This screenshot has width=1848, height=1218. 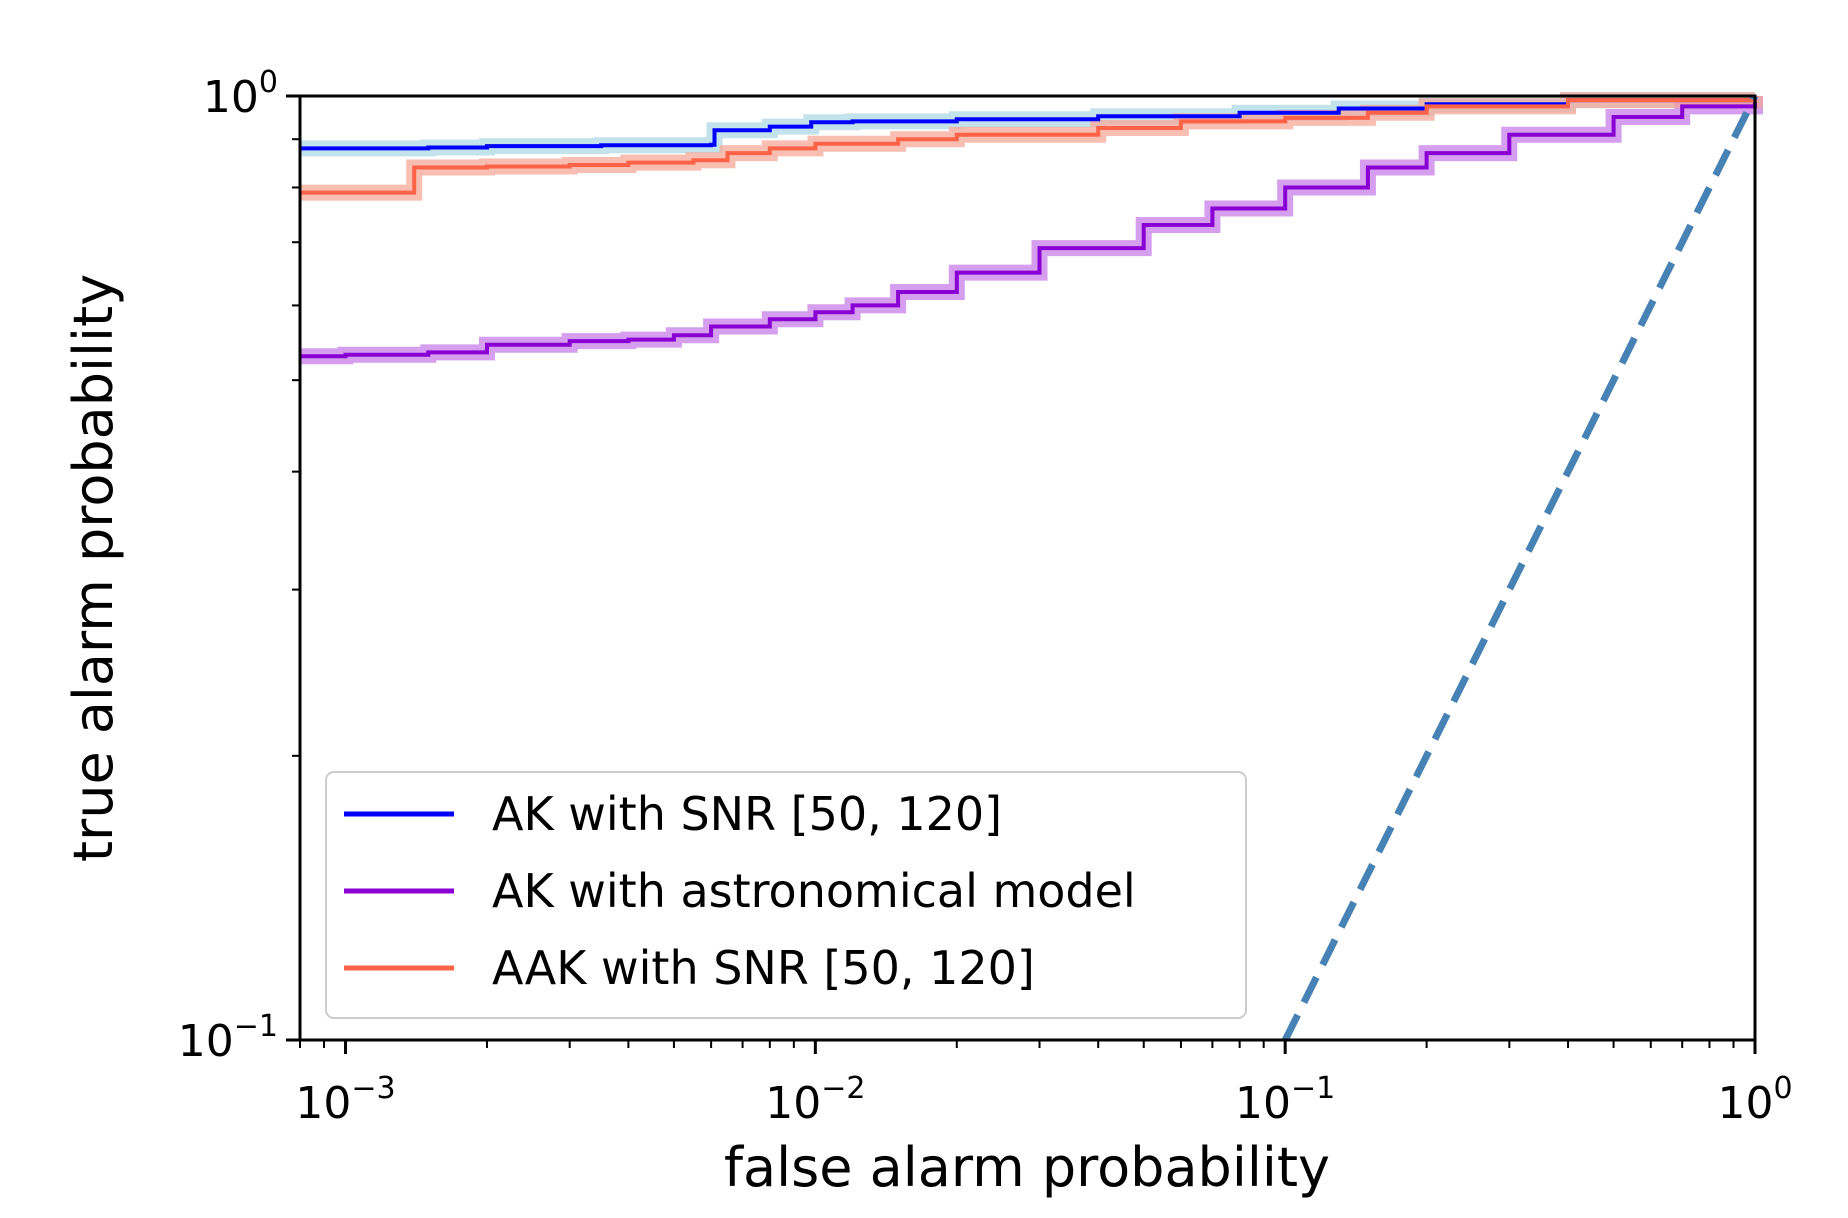 I want to click on legend-label-ak-snr: AK with SNR [50, 120], so click(x=747, y=814).